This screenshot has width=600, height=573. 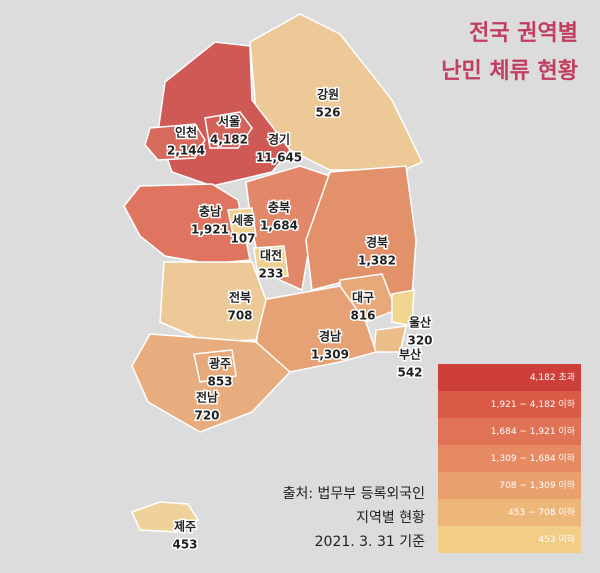 I want to click on region-name: 경북, so click(x=377, y=243).